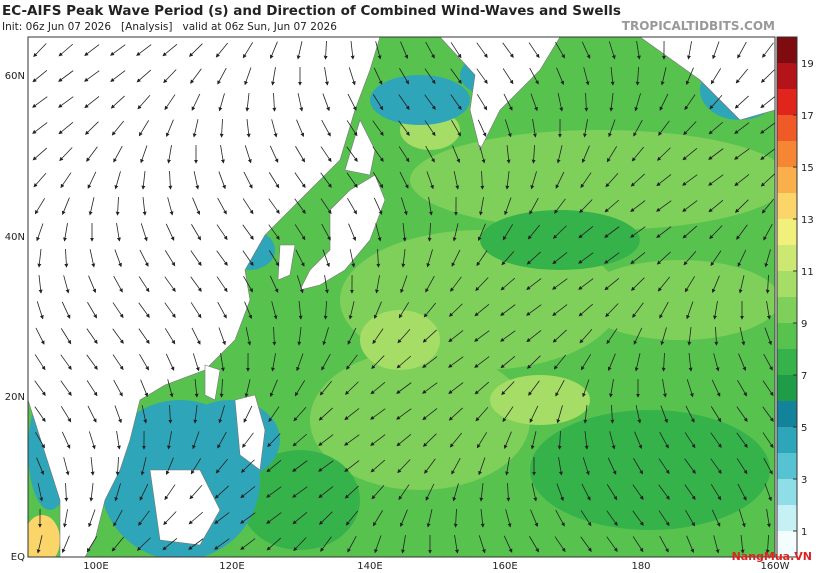 This screenshot has height=573, width=819. What do you see at coordinates (18, 557) in the screenshot?
I see `lat-label: EQ` at bounding box center [18, 557].